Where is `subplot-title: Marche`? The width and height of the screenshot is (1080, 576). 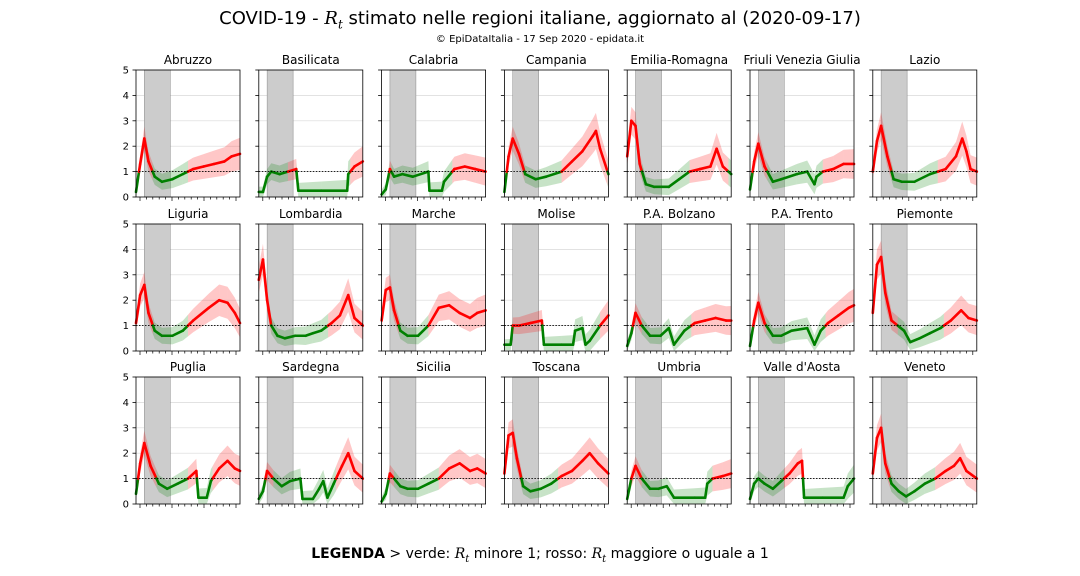 subplot-title: Marche is located at coordinates (434, 214).